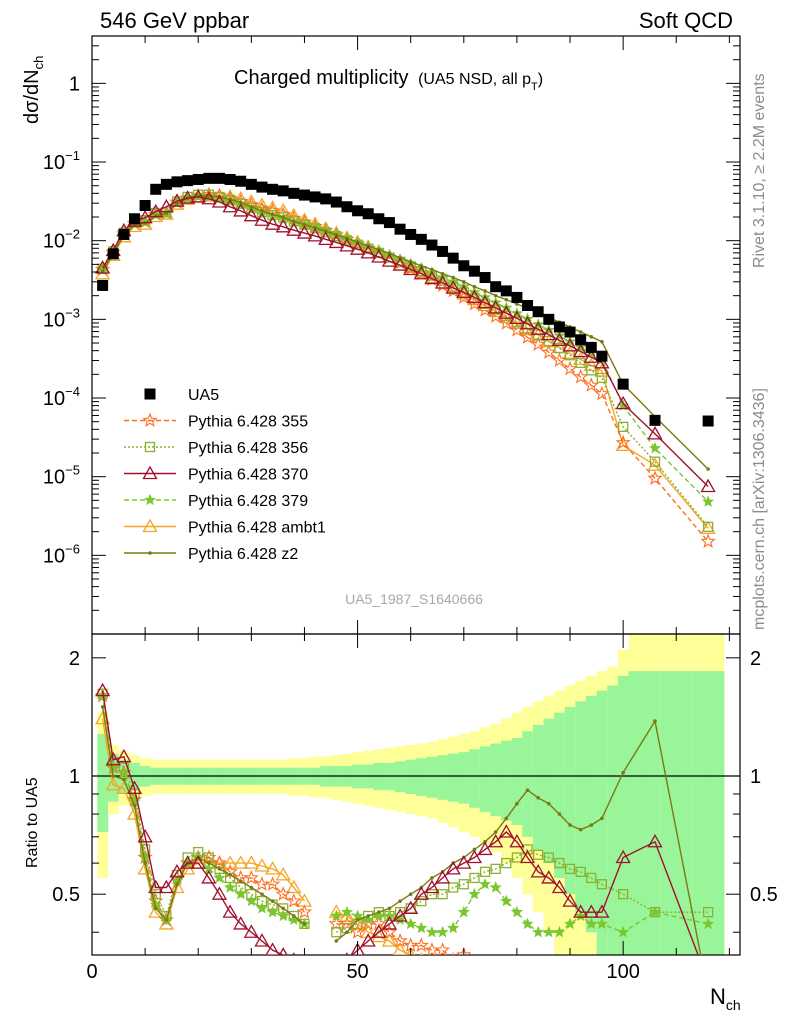  What do you see at coordinates (496, 970) in the screenshot?
I see `ratio-point-p355` at bounding box center [496, 970].